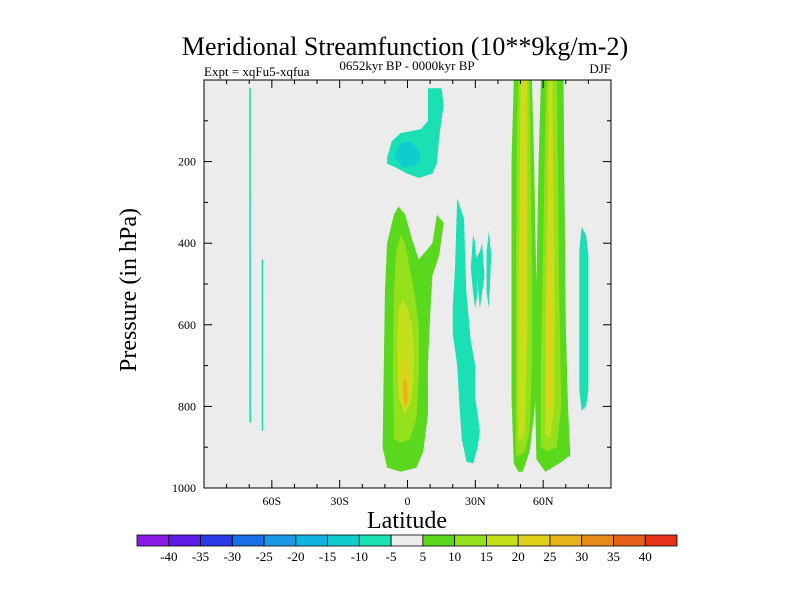 The height and width of the screenshot is (600, 800). I want to click on x-tick-label: 0, so click(408, 501).